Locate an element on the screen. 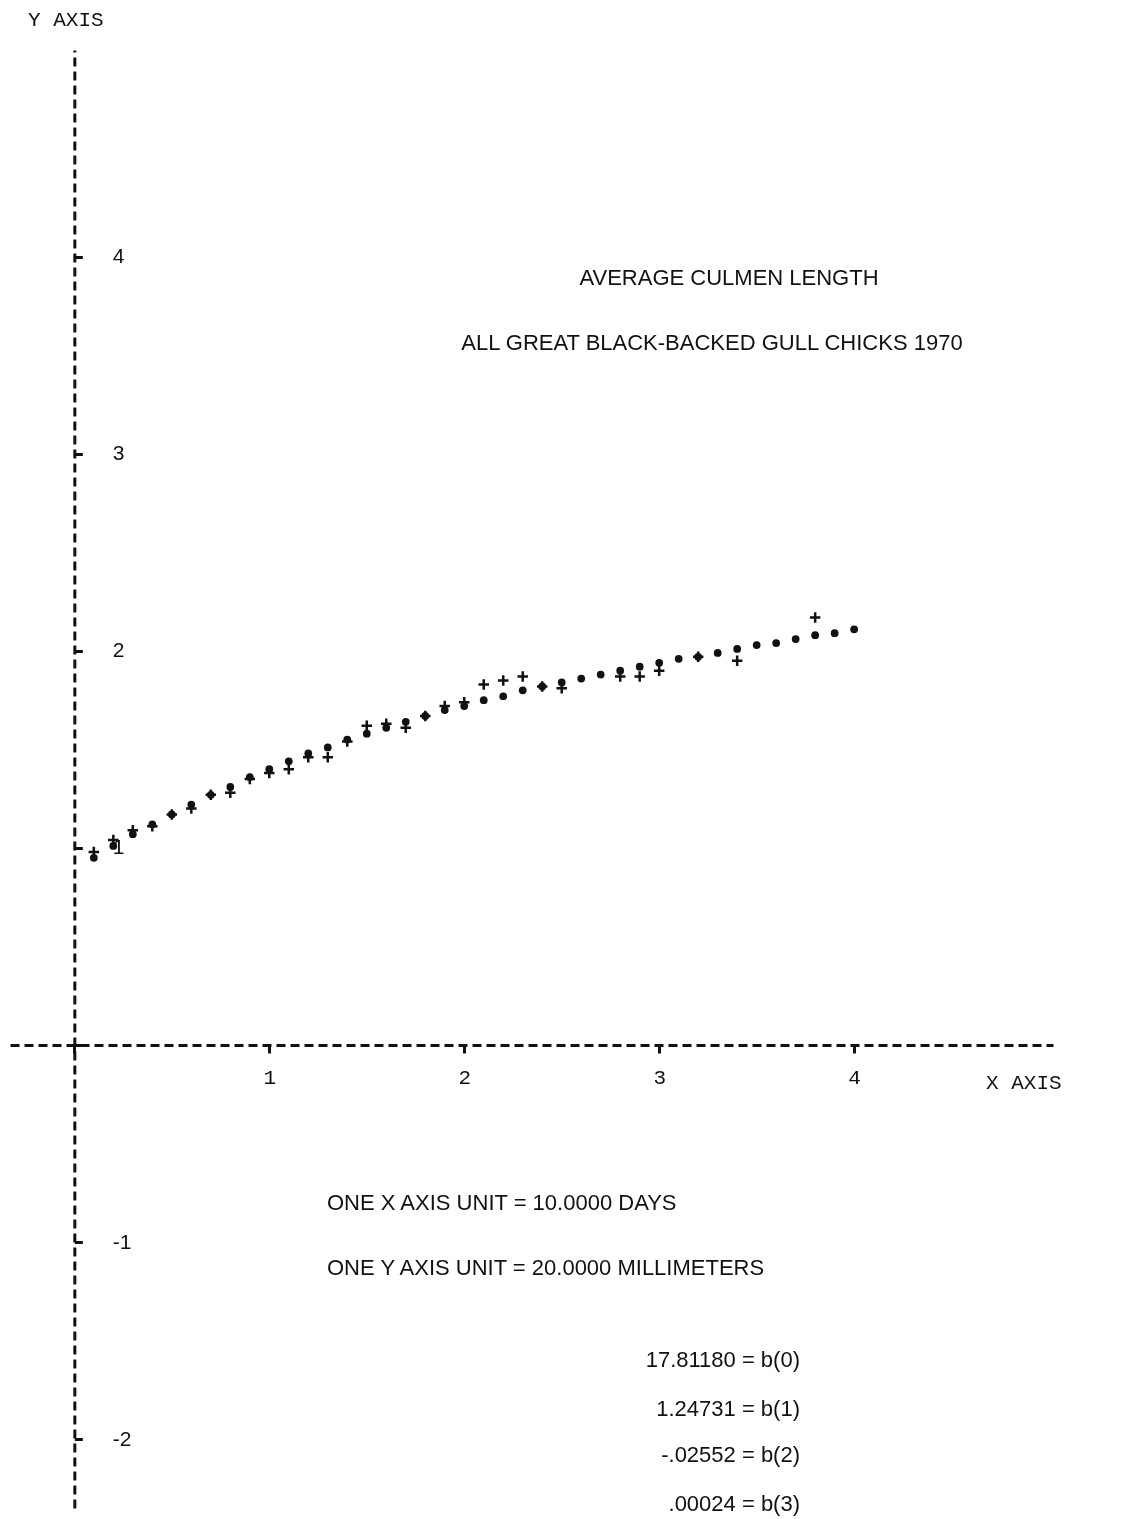 This screenshot has height=1519, width=1127. x-tick-label: 4 is located at coordinates (854, 1079).